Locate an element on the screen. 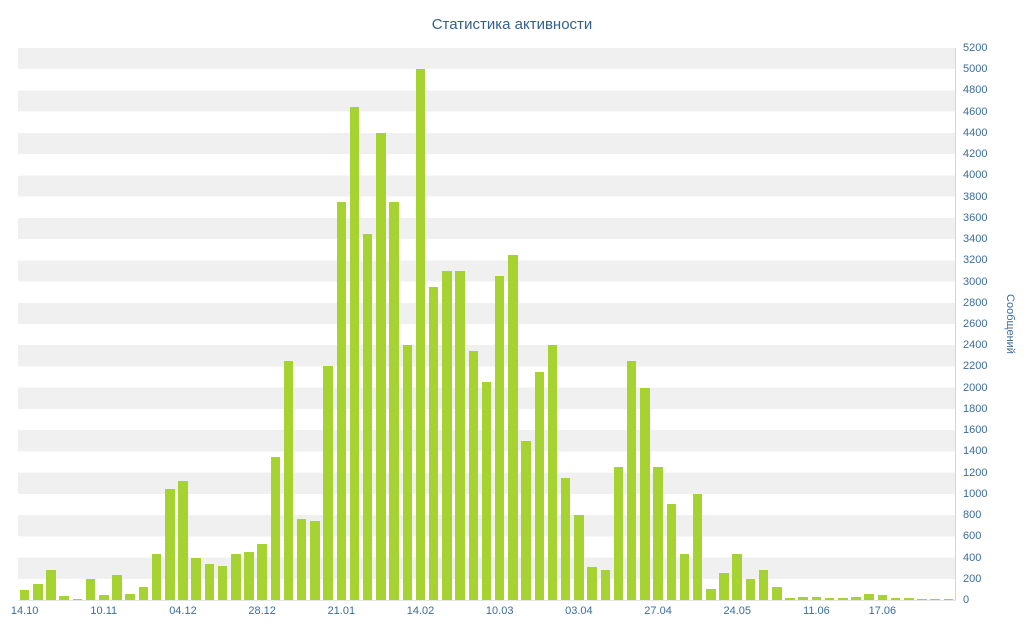 This screenshot has height=640, width=1024. x-tick-label: 04.12 is located at coordinates (183, 611).